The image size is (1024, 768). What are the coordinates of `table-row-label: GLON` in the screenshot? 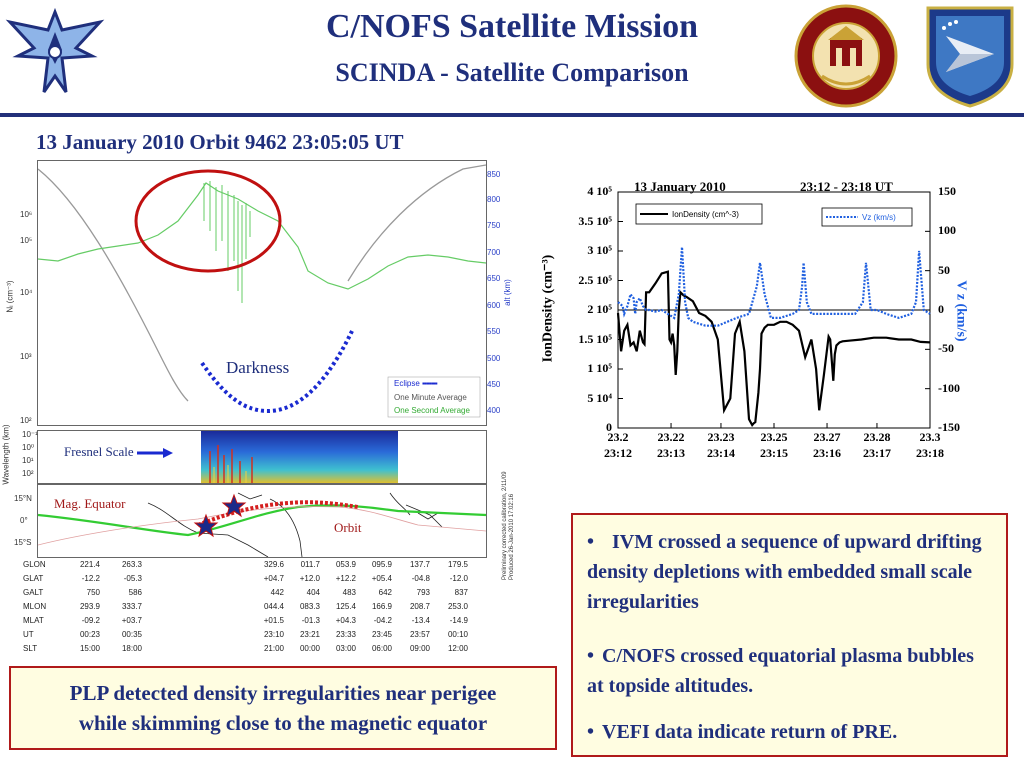 It's located at (34, 564).